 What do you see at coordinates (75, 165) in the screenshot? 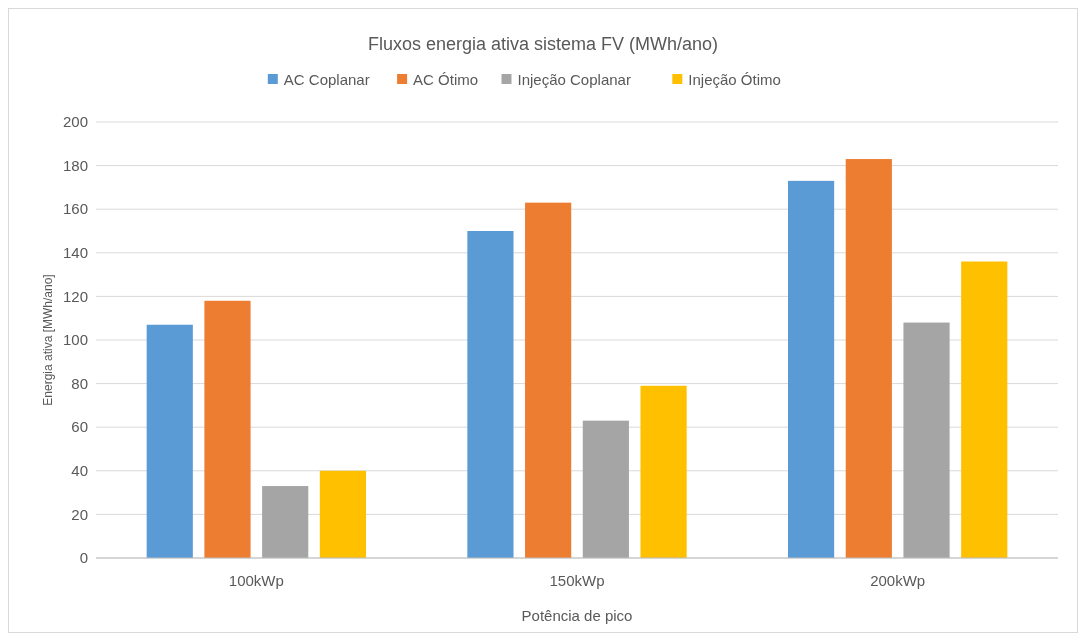
I see `y-tick-label: 180` at bounding box center [75, 165].